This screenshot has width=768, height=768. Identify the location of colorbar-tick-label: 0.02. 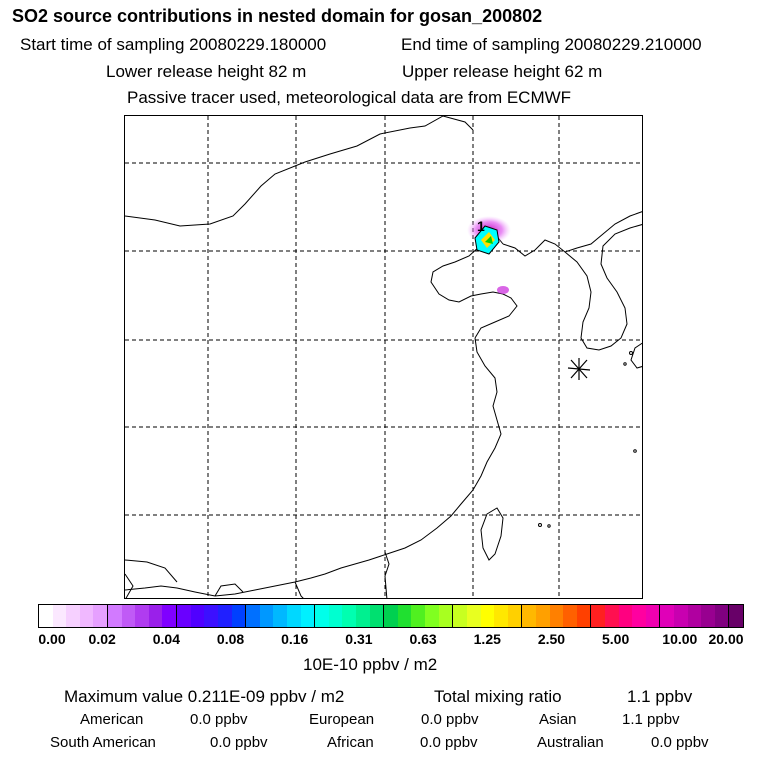
(102, 639).